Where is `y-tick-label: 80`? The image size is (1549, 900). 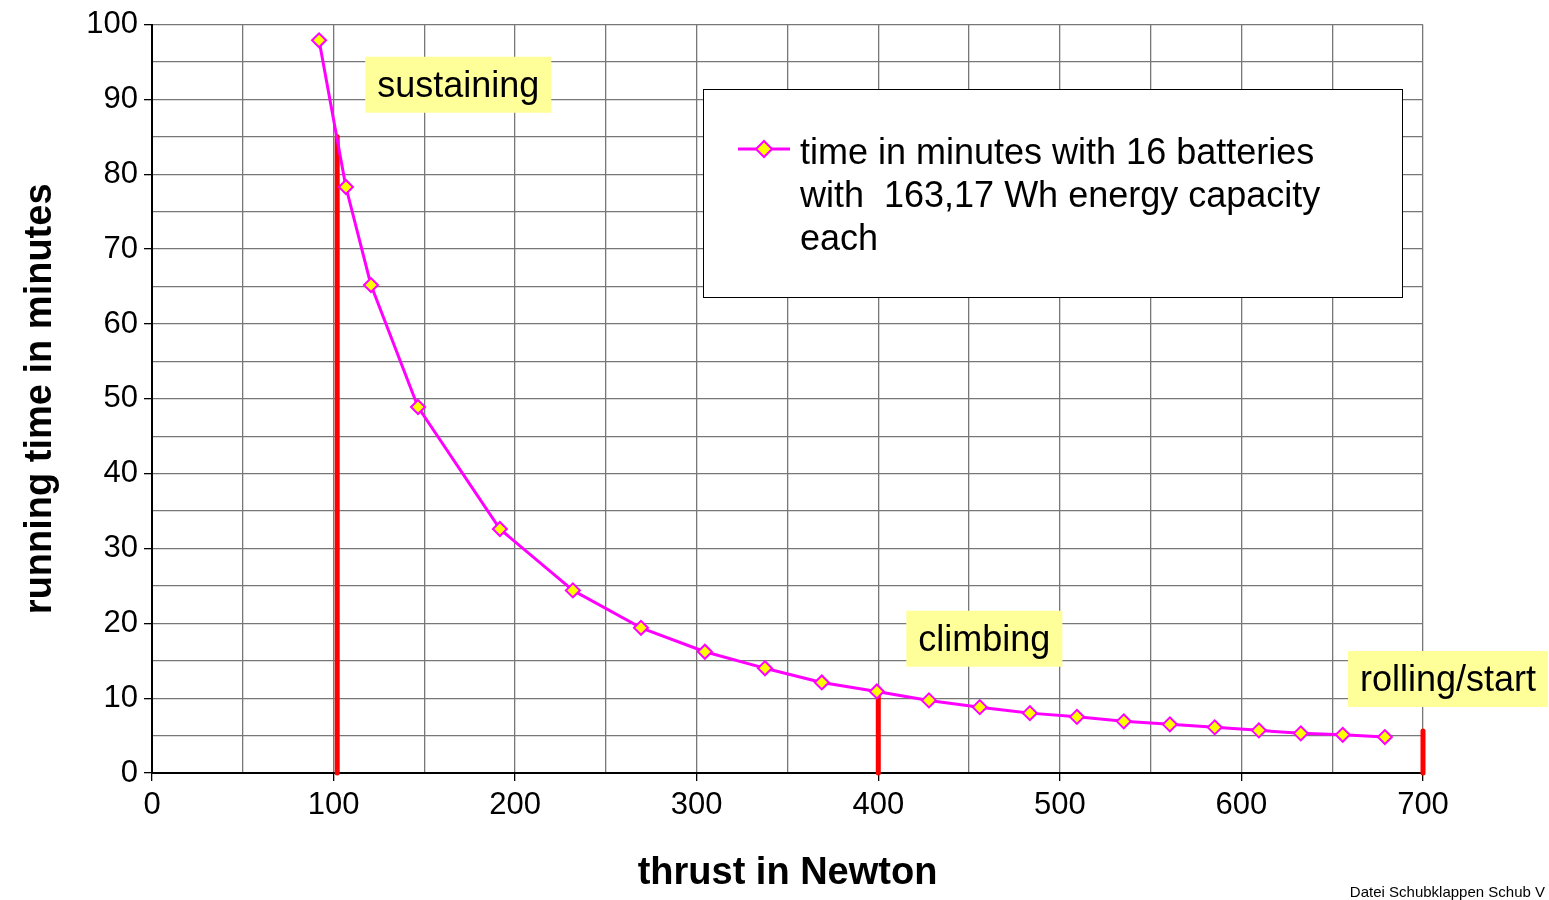 y-tick-label: 80 is located at coordinates (120, 172).